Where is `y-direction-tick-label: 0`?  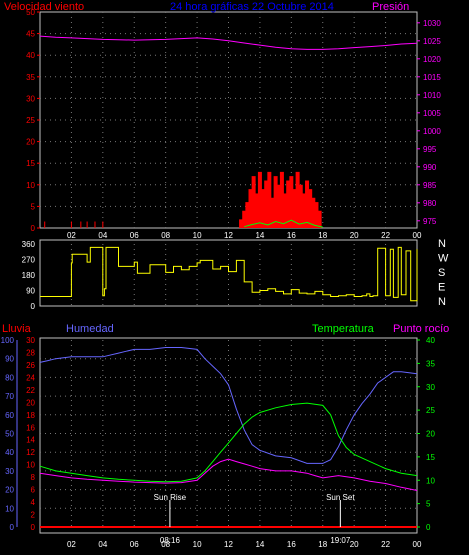 y-direction-tick-label: 0 is located at coordinates (33, 306).